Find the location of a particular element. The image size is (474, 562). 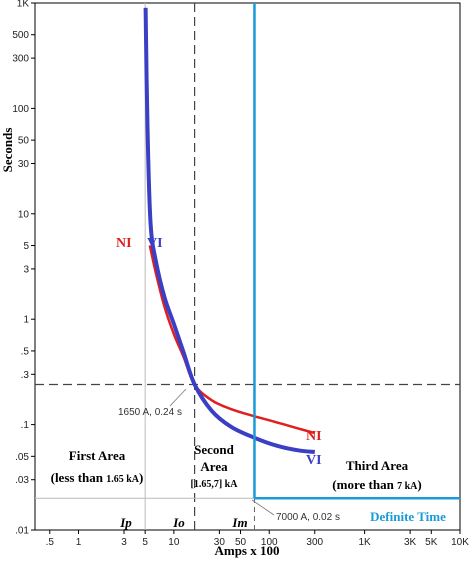

third-area-range: (more than 7 kA) is located at coordinates (376, 484).